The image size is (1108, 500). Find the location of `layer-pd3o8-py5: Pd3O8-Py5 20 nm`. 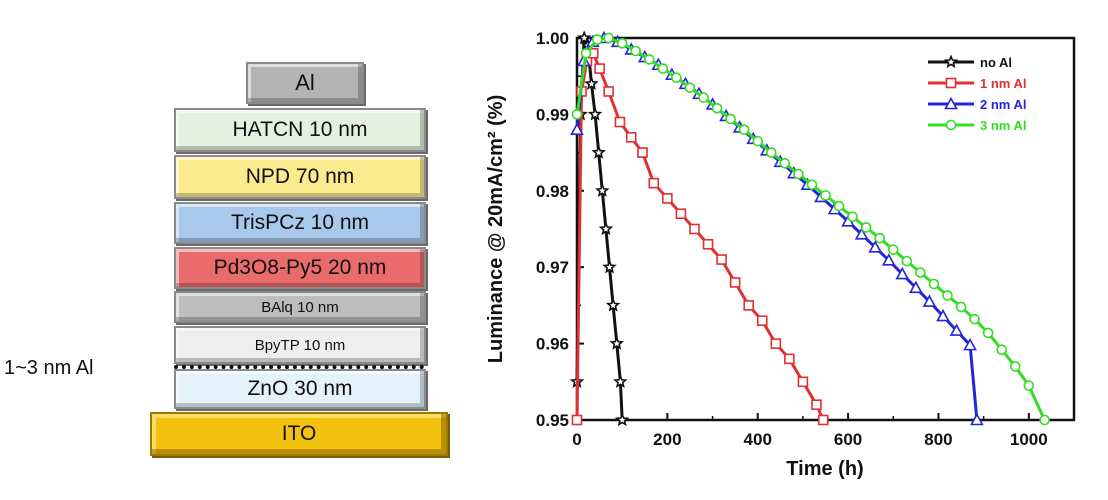

layer-pd3o8-py5: Pd3O8-Py5 20 nm is located at coordinates (300, 268).